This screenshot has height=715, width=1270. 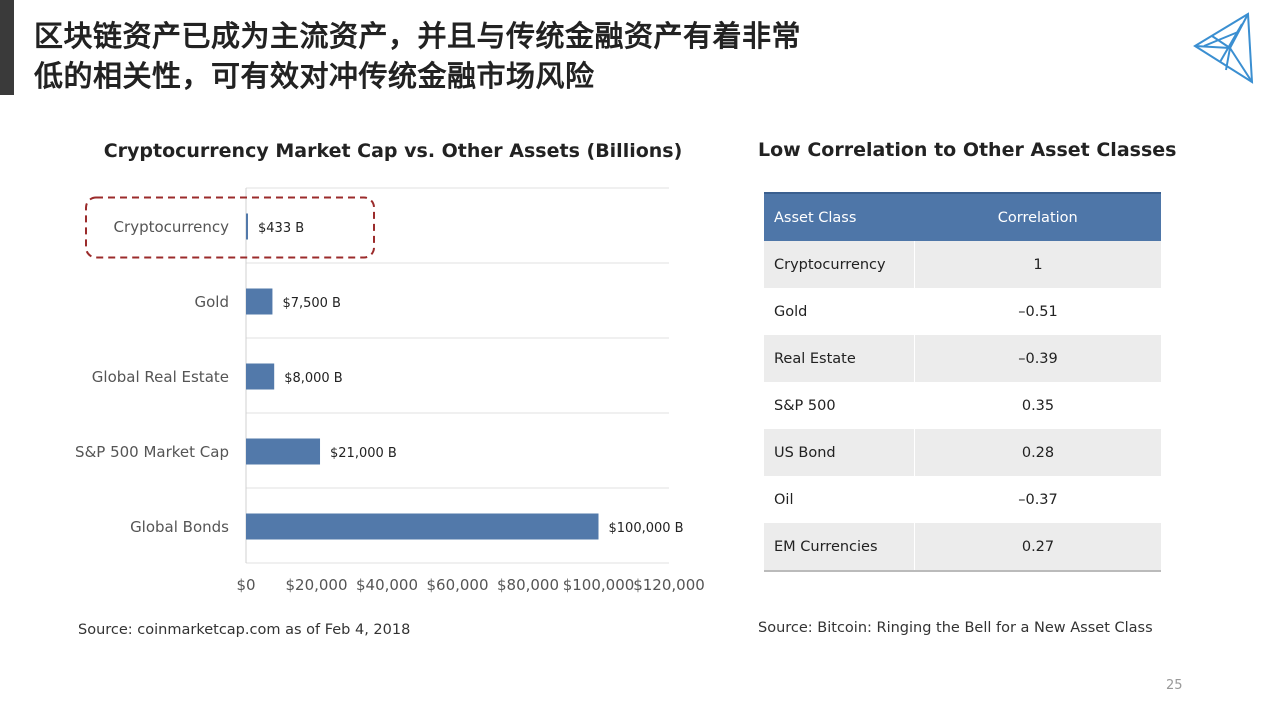 What do you see at coordinates (839, 264) in the screenshot?
I see `asset-class-cell: Cryptocurrency` at bounding box center [839, 264].